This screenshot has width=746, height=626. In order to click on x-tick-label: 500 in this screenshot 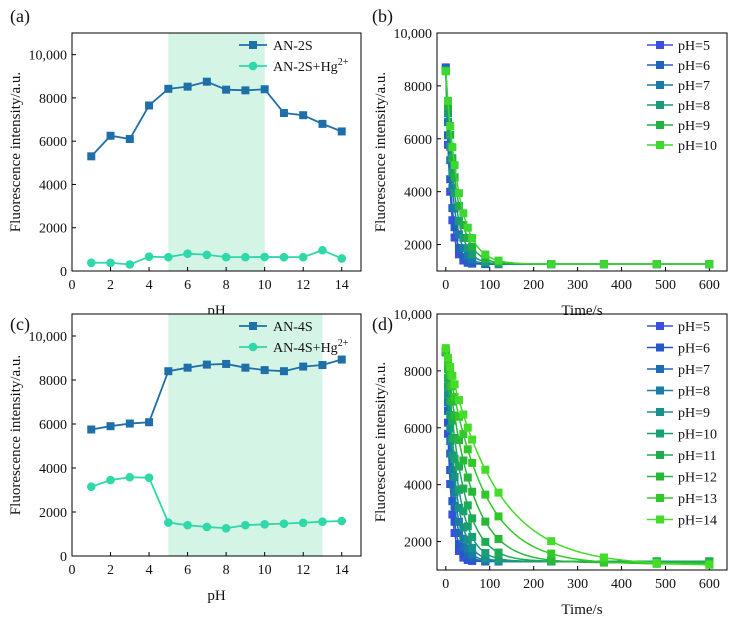, I will do `click(665, 285)`.